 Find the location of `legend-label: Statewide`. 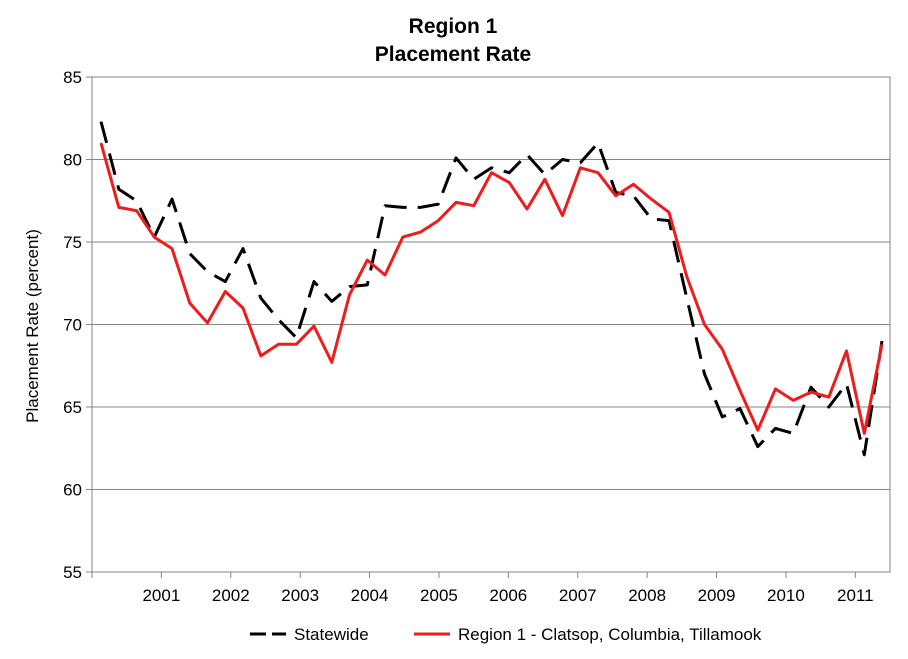

legend-label: Statewide is located at coordinates (331, 634).